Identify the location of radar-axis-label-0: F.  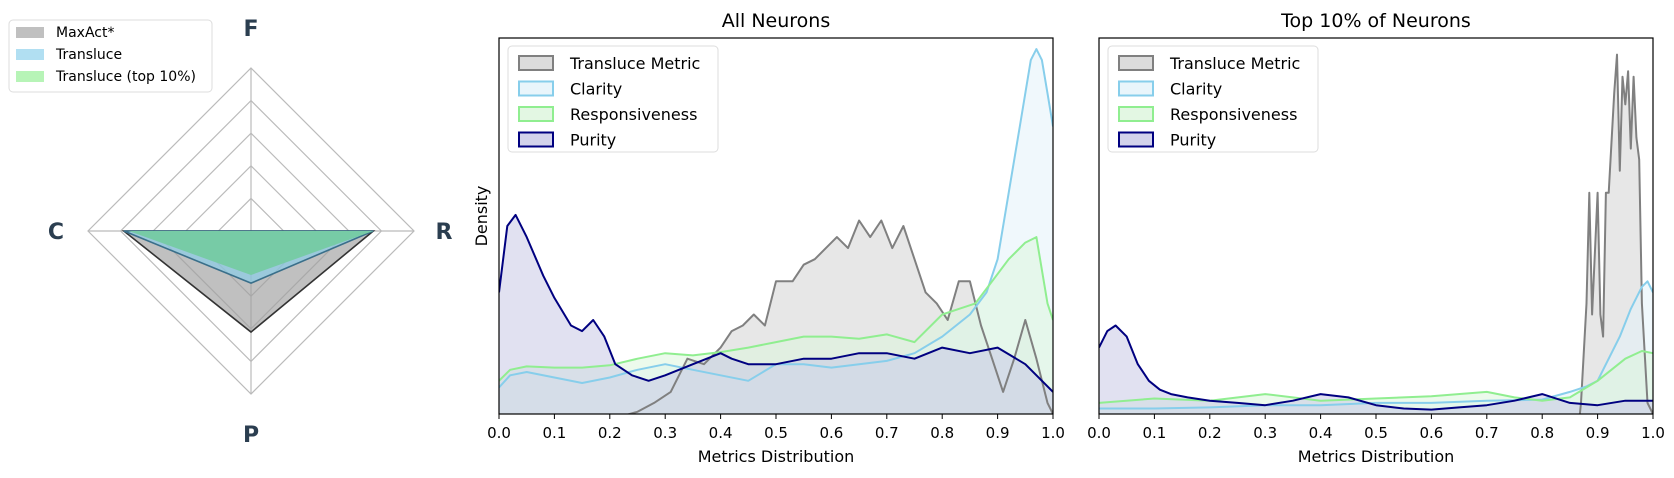
(250, 29).